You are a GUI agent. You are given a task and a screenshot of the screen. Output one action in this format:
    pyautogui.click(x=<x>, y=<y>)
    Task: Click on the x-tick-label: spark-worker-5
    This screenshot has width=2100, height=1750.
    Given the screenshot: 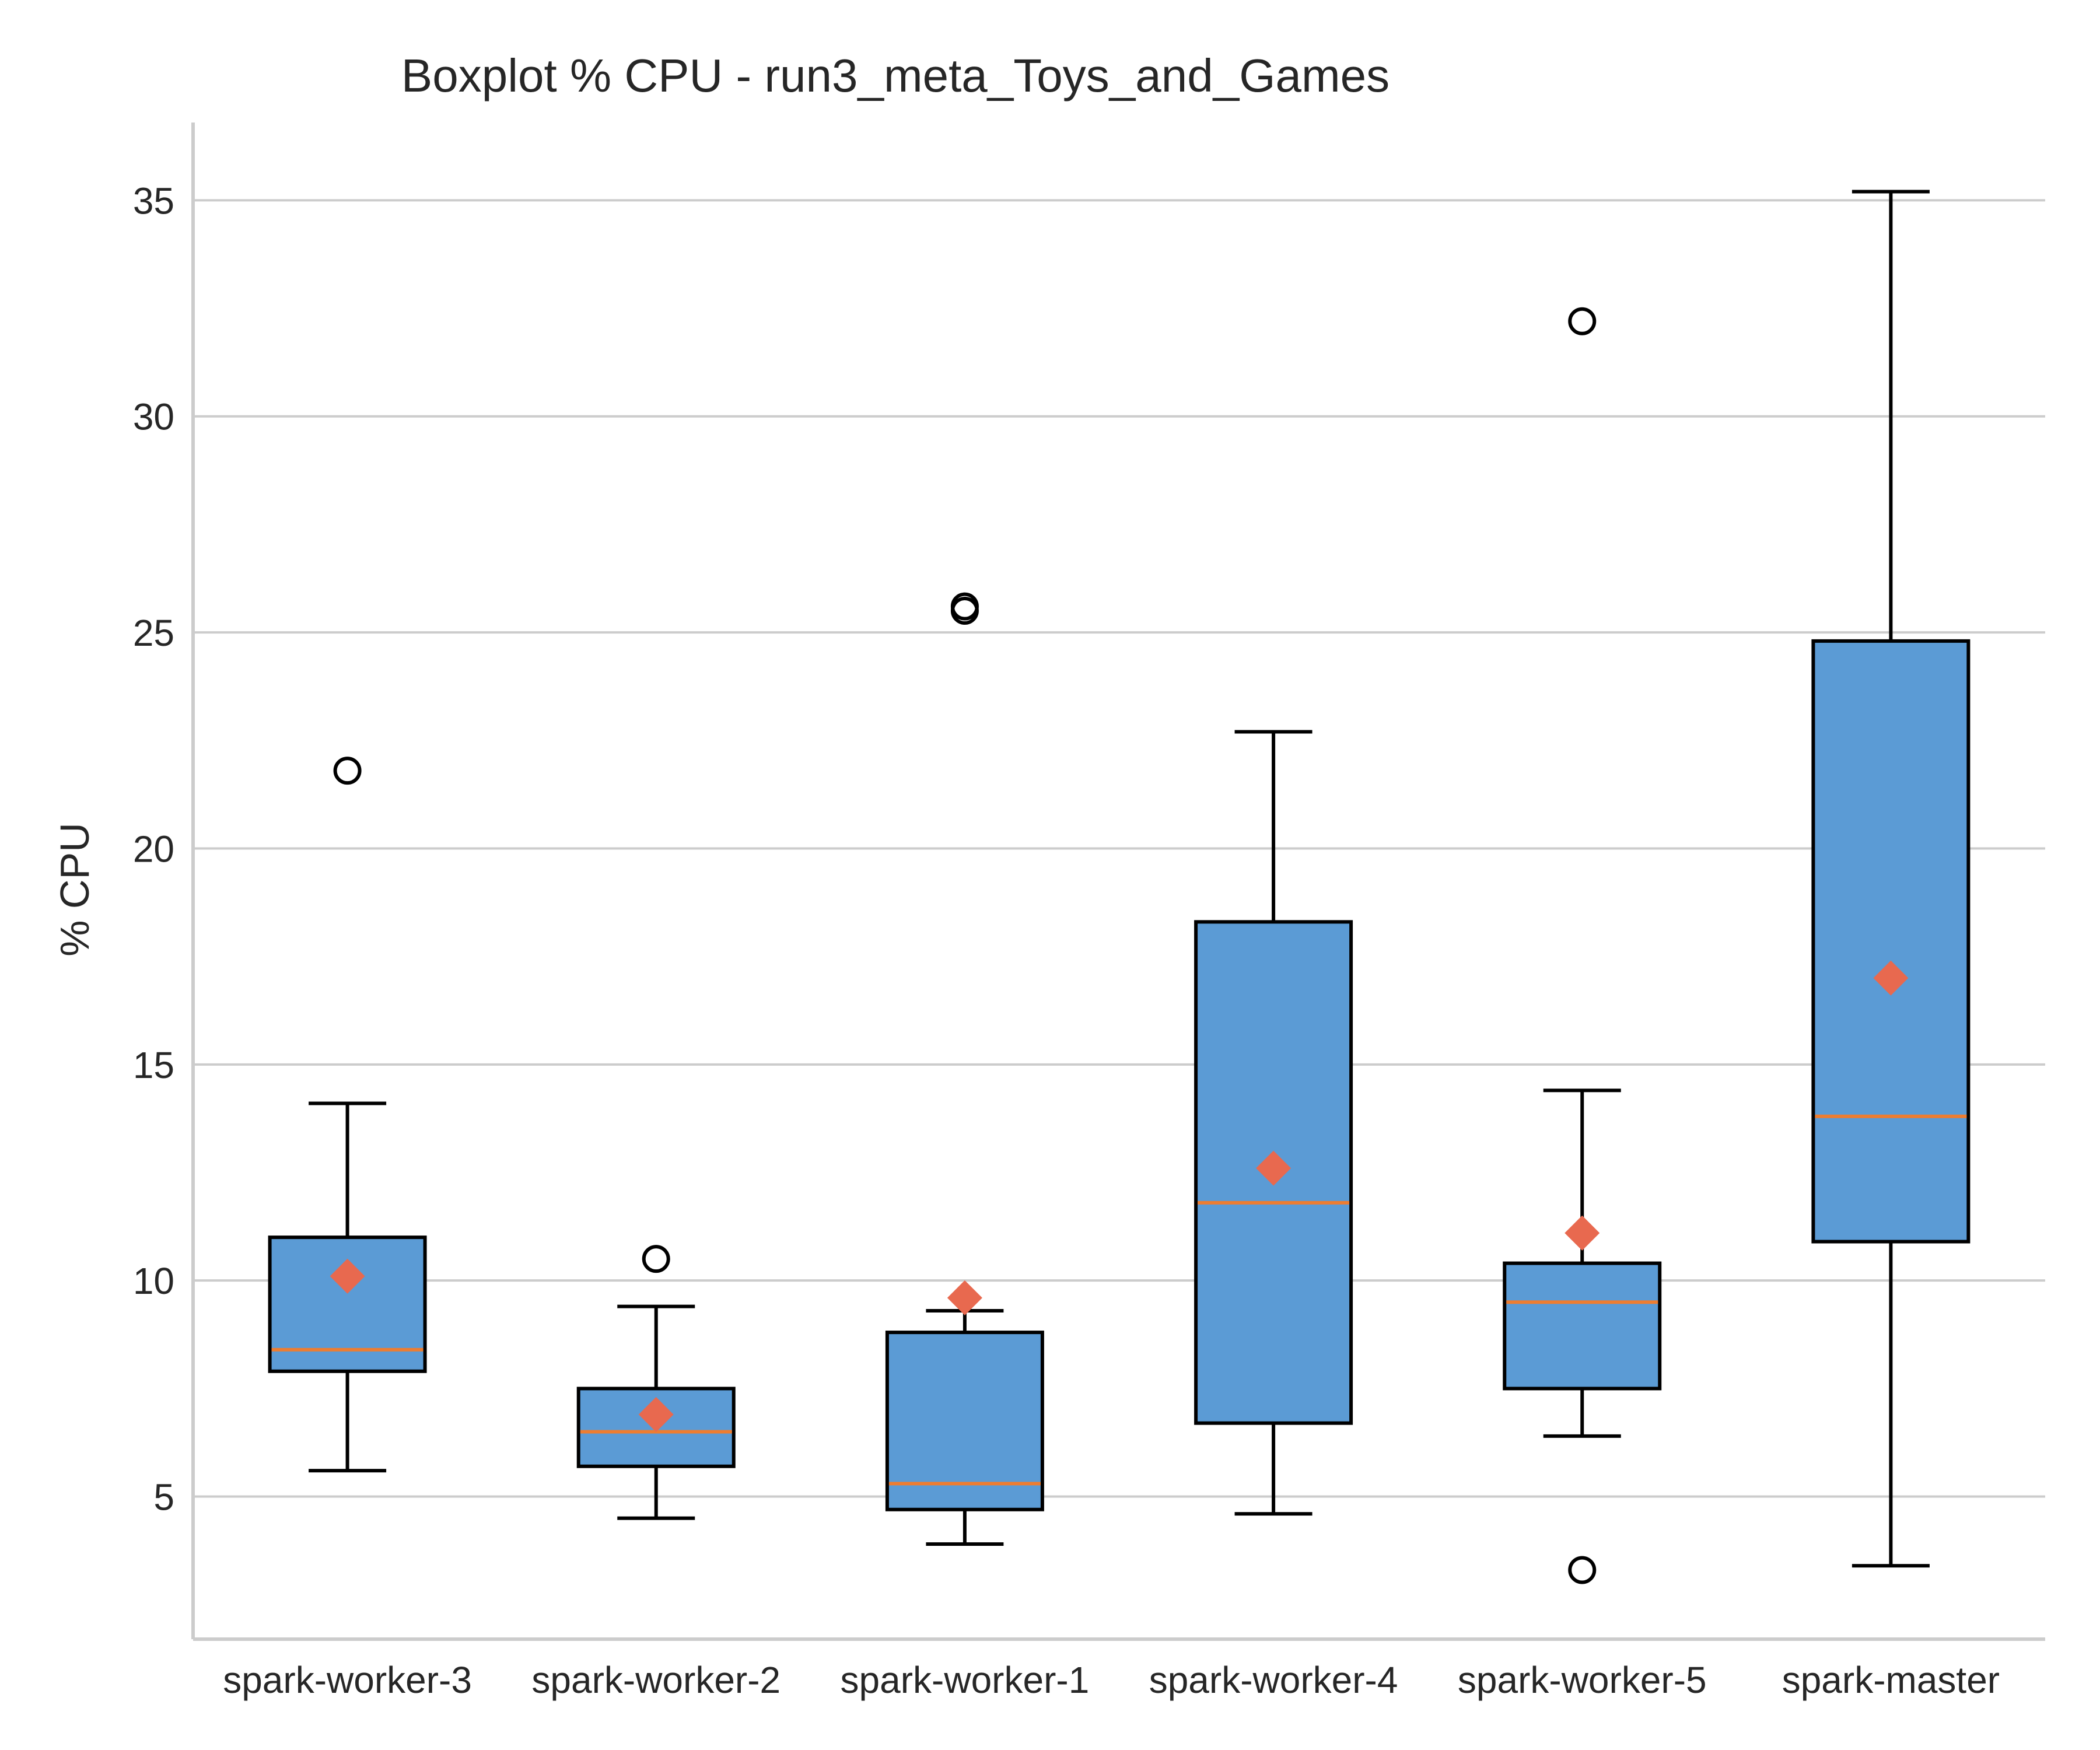 What is the action you would take?
    pyautogui.click(x=1582, y=1680)
    